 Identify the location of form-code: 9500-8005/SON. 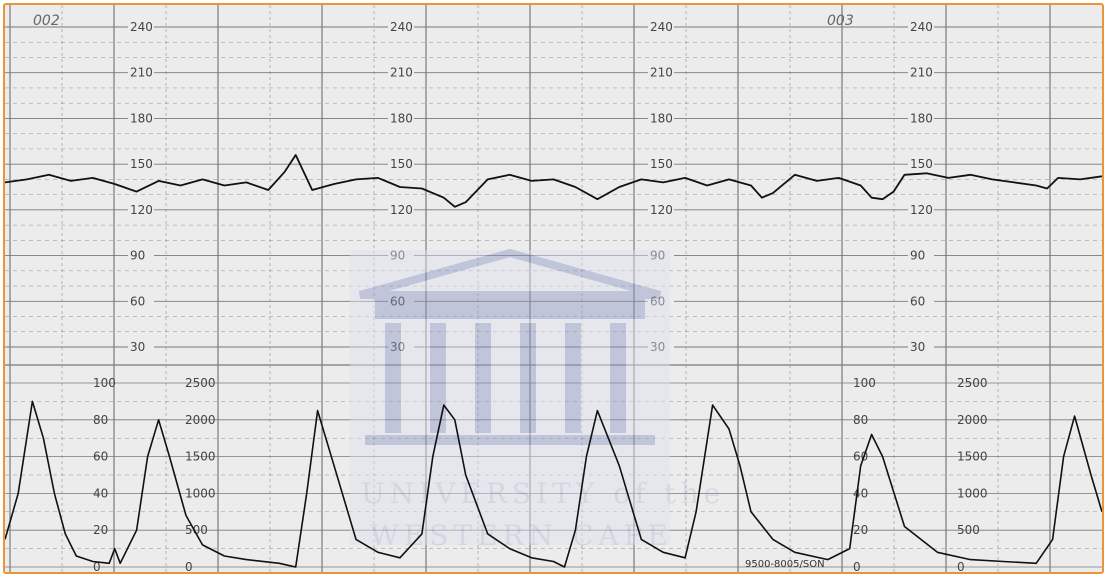
(785, 564).